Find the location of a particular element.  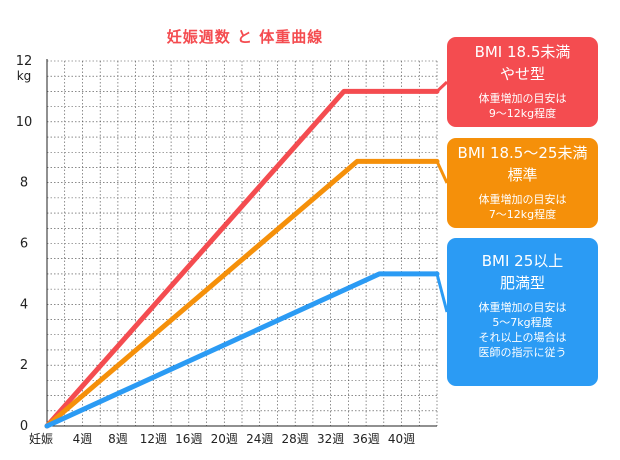

legend-box-normal: BMI 18.5〜25未満 標準 体重増加の目安は 7〜12kg程度 is located at coordinates (522, 183).